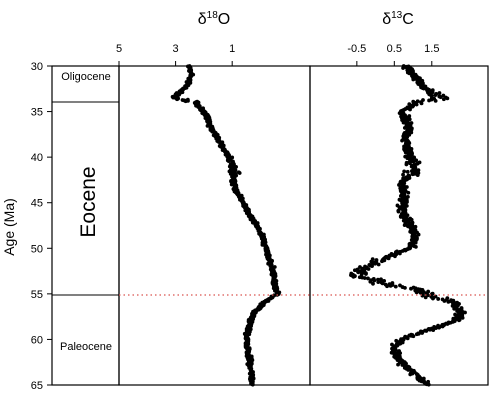 The image size is (500, 405). What do you see at coordinates (37, 67) in the screenshot?
I see `y-tick-label: 30` at bounding box center [37, 67].